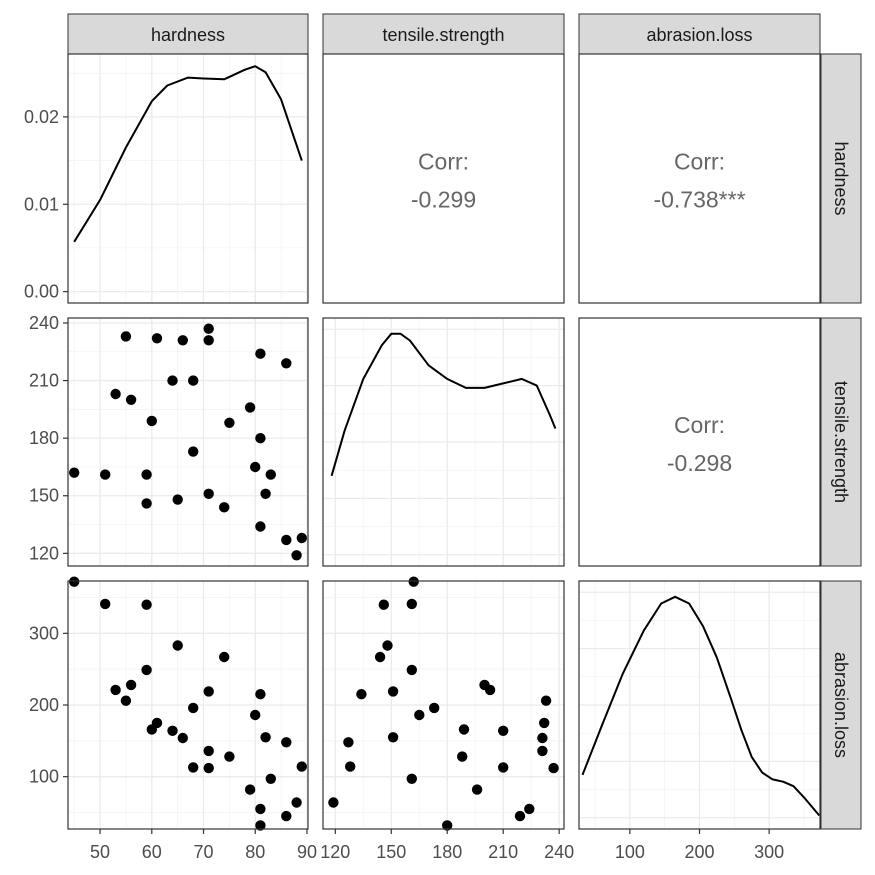 The height and width of the screenshot is (875, 875). What do you see at coordinates (44, 705) in the screenshot?
I see `y-tick-label: 200` at bounding box center [44, 705].